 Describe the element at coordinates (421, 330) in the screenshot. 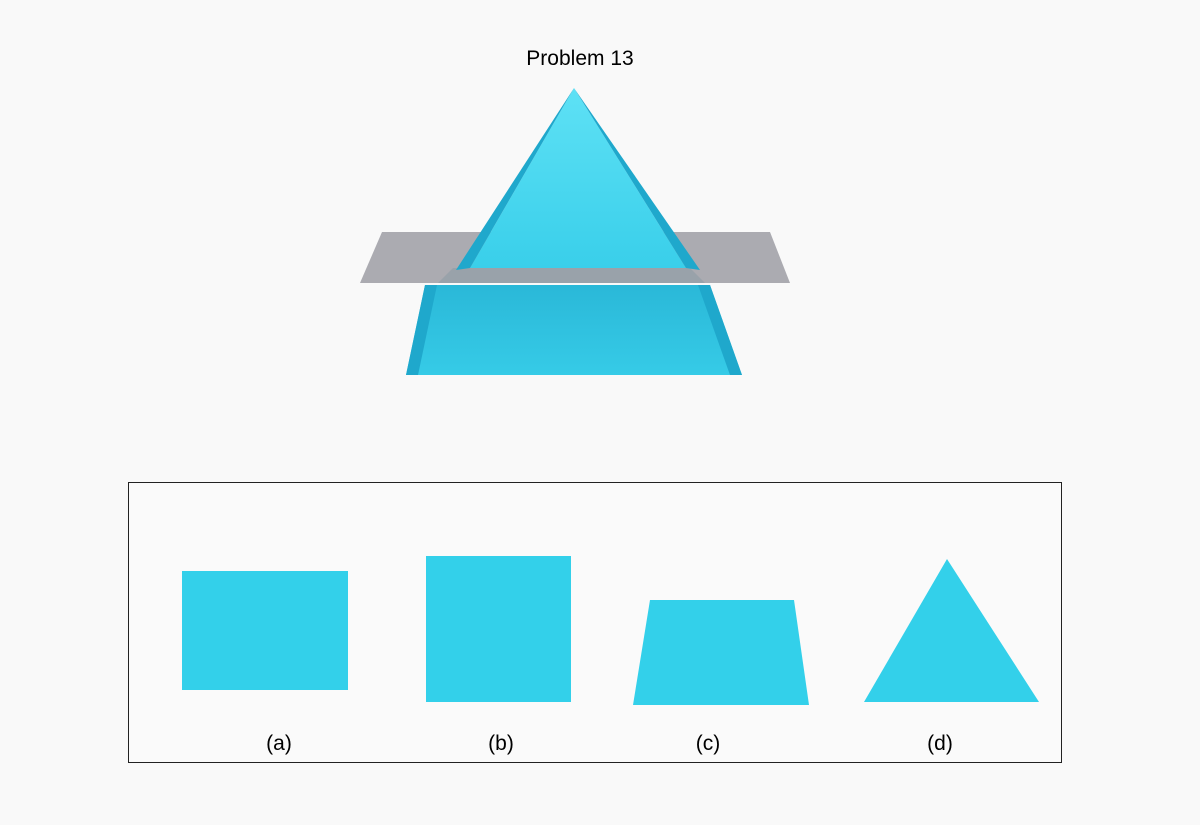

I see `pyramid-lower-left-edge` at that location.